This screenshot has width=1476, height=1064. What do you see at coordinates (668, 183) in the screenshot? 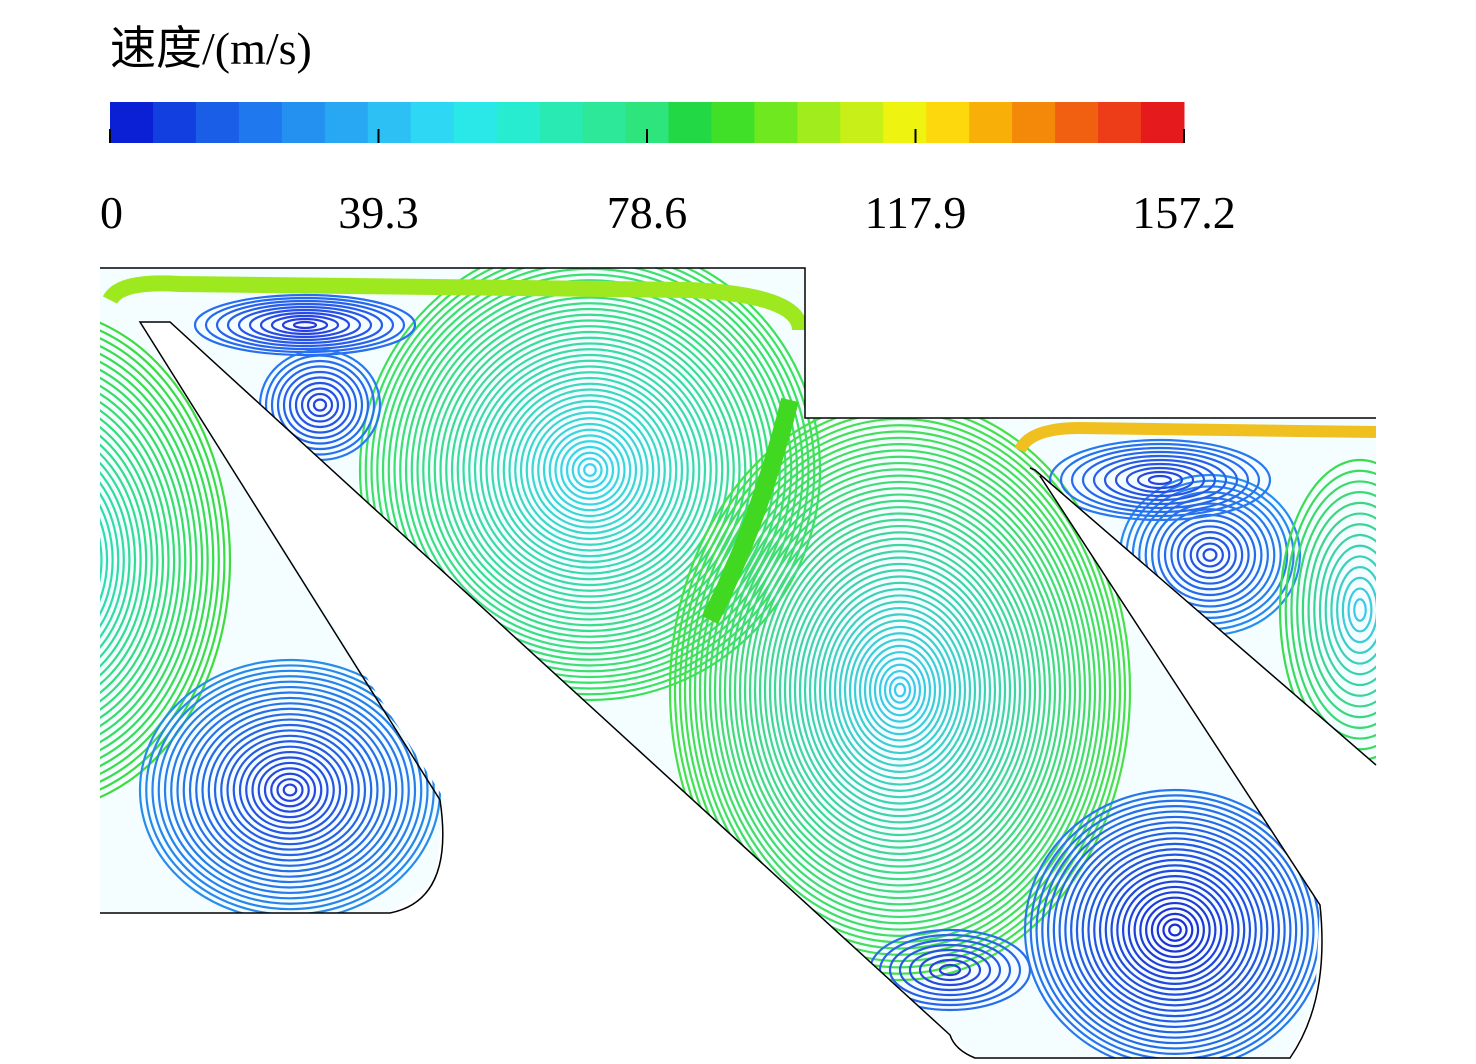
I see `colorbar-ticks: 0 39.3 78.6 117.9 157.2` at bounding box center [668, 183].